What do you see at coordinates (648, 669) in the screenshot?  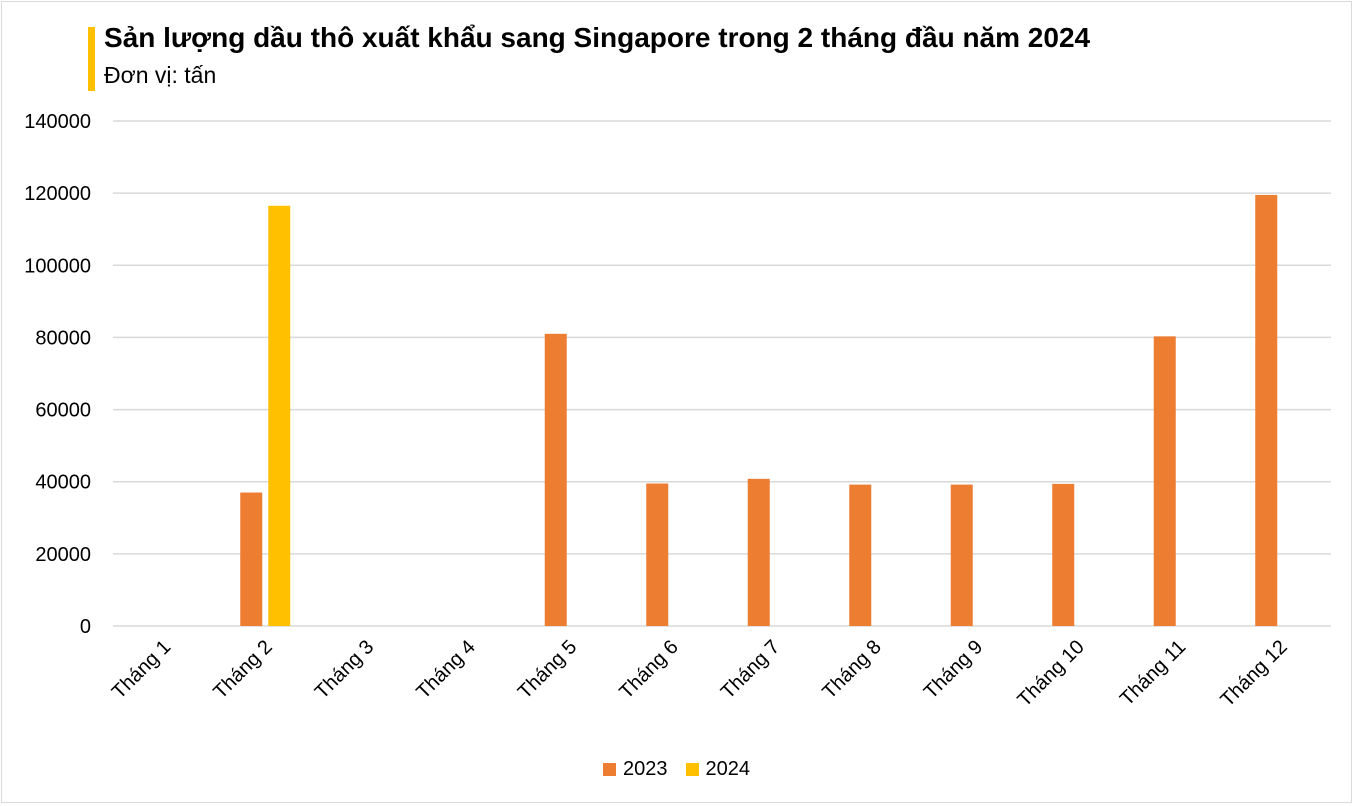 I see `x-tick-label: Tháng 6` at bounding box center [648, 669].